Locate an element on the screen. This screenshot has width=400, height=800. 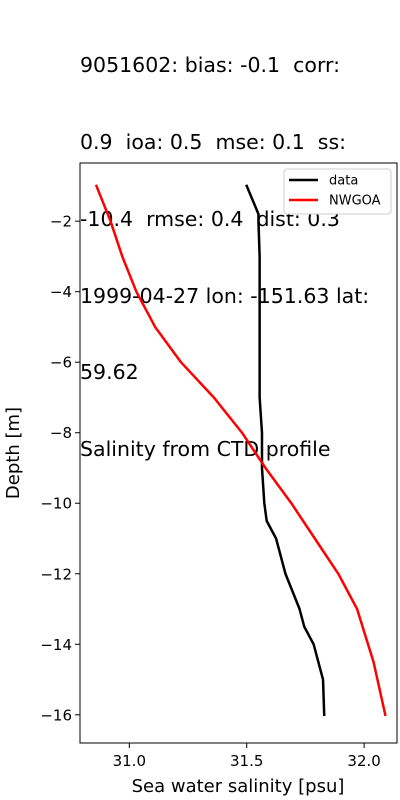
x-axis: 31.0 31.5 32.0 is located at coordinates (247, 756).